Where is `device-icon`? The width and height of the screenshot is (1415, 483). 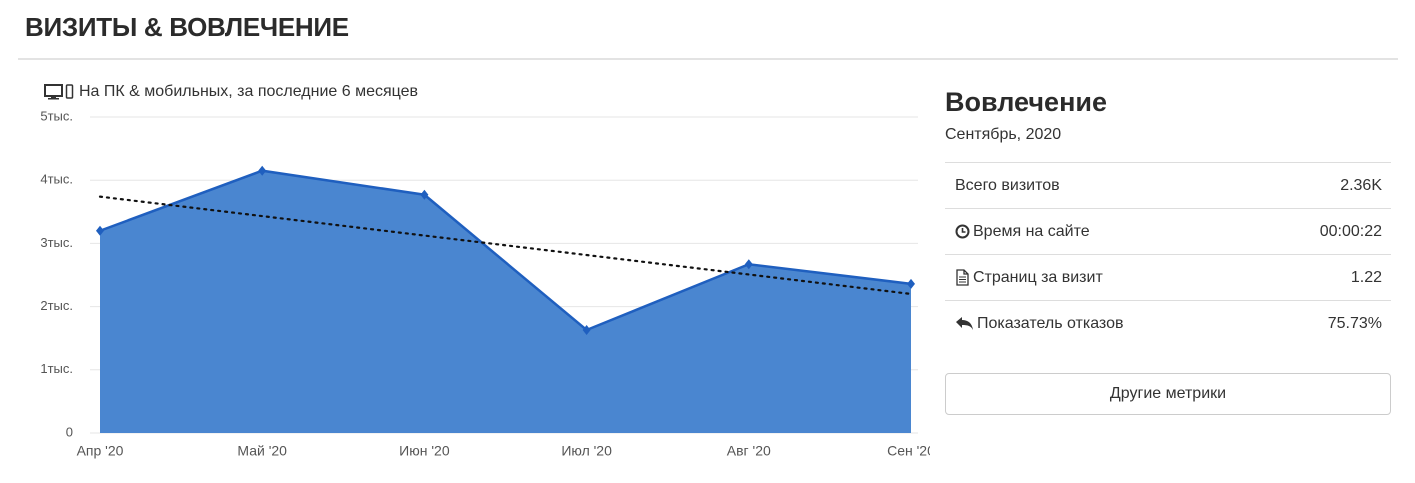 device-icon is located at coordinates (59, 92).